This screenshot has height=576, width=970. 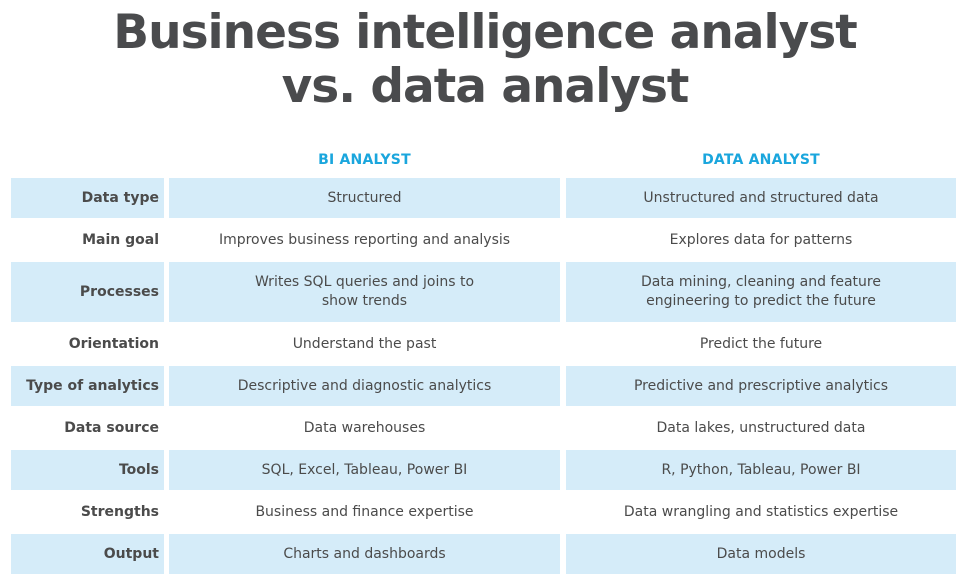 I want to click on row-label: Output, so click(x=87, y=554).